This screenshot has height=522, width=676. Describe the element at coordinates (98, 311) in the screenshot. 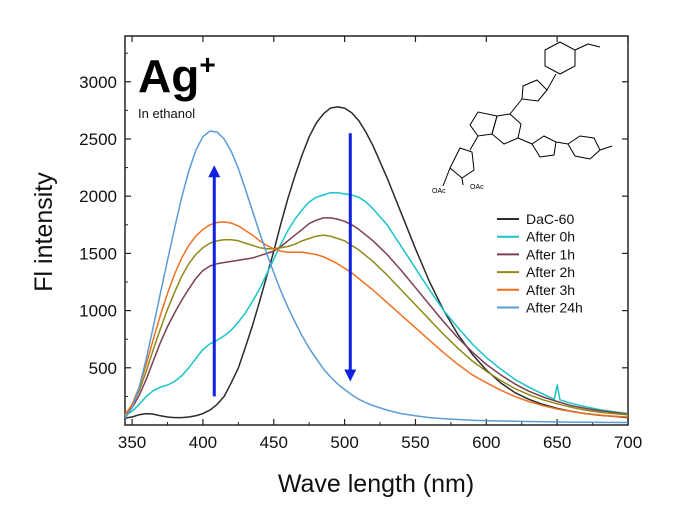

I see `y-tick-label: 1000` at that location.